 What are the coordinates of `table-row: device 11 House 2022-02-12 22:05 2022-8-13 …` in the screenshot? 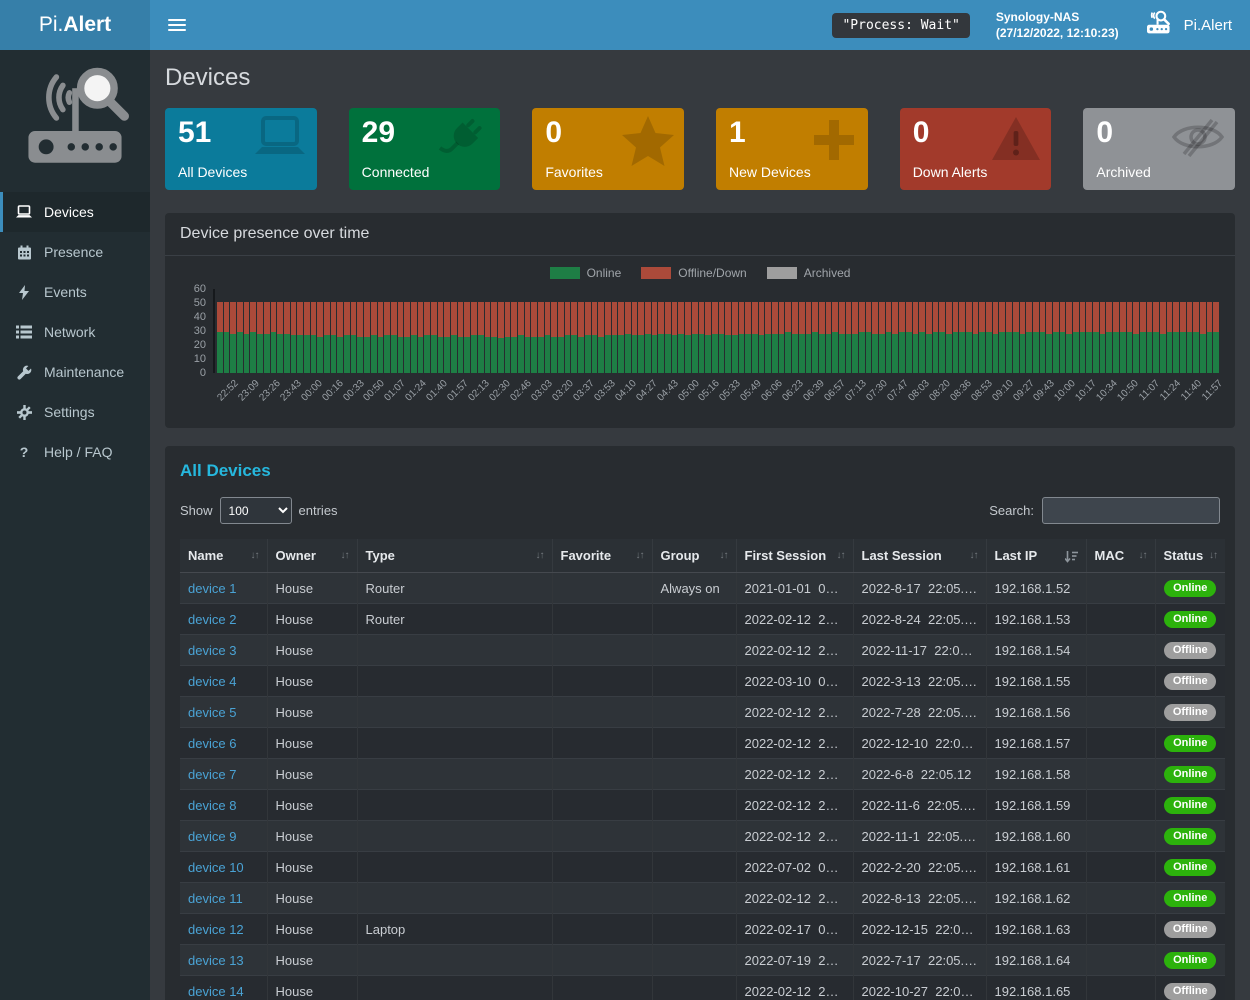 It's located at (702, 898).